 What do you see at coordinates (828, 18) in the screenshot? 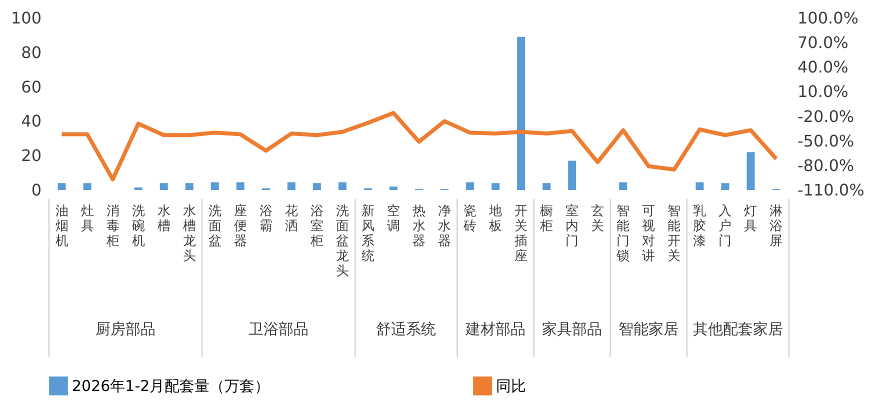
I see `y2-tick-label: 100.0%` at bounding box center [828, 18].